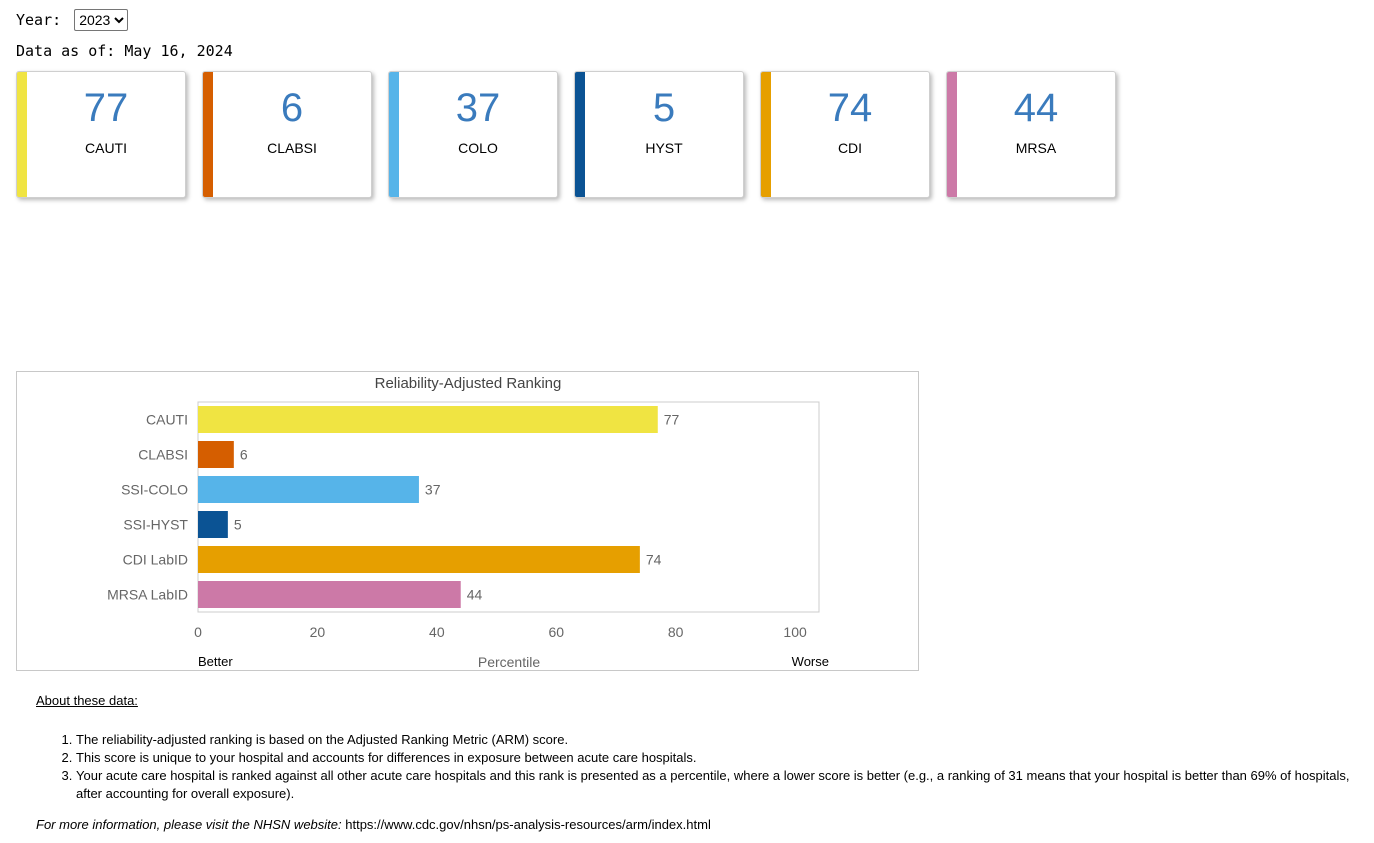 The width and height of the screenshot is (1374, 843). Describe the element at coordinates (292, 108) in the screenshot. I see `card-value: 6` at that location.